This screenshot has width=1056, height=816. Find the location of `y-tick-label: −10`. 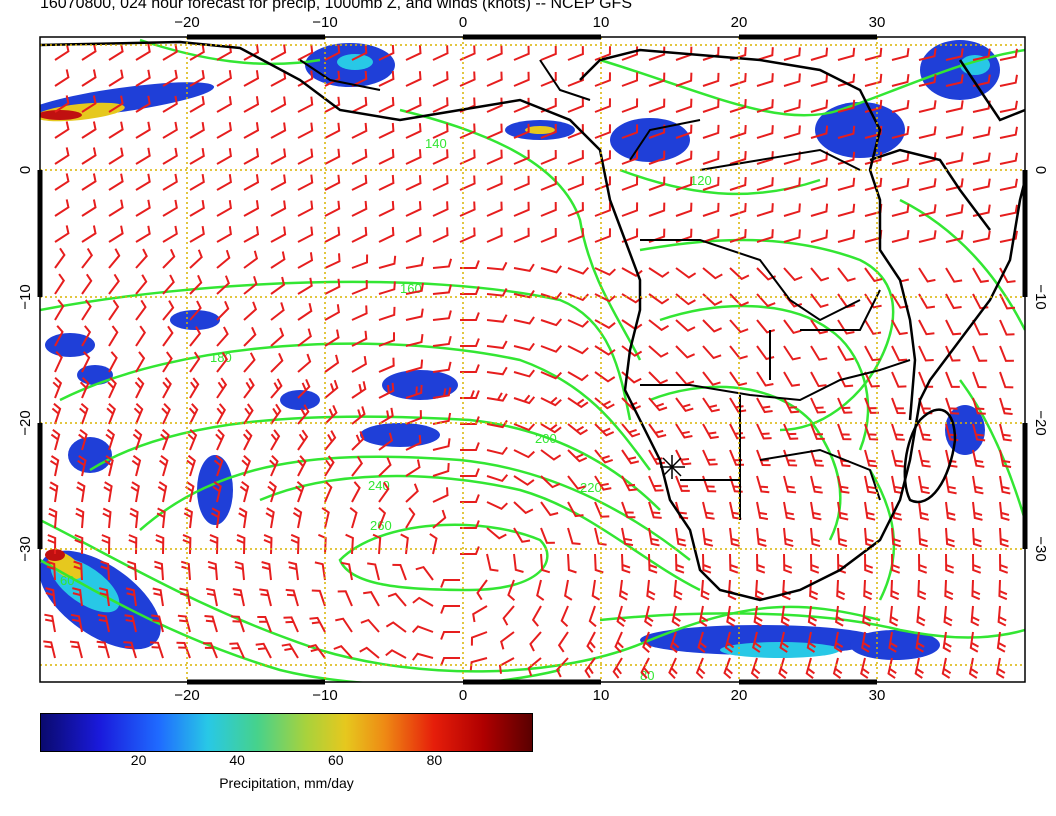

y-tick-label: −10 is located at coordinates (25, 296).